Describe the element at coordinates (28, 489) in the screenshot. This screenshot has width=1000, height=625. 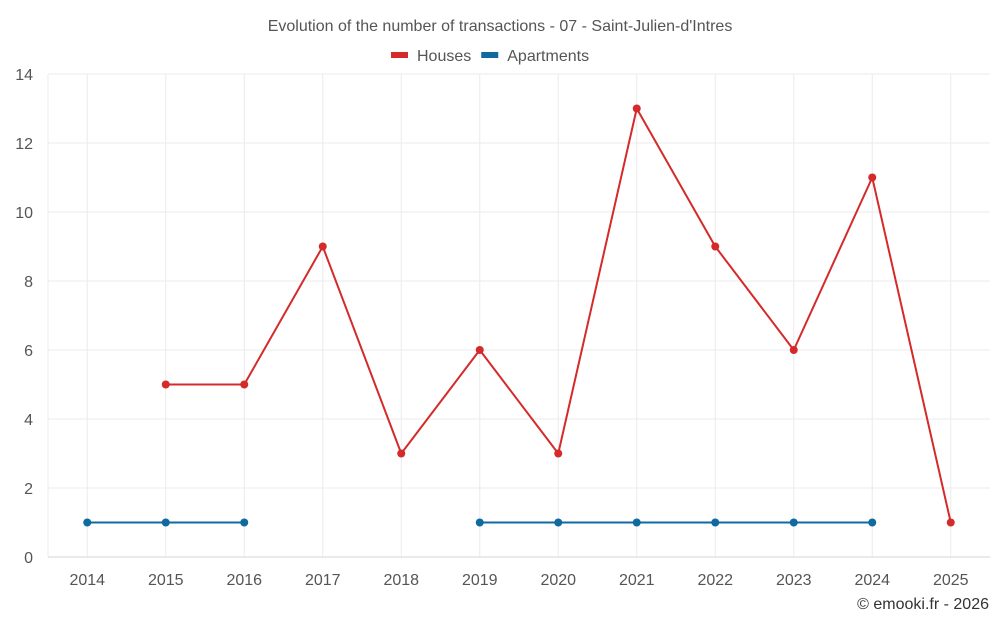
I see `y-tick-label: 2` at that location.